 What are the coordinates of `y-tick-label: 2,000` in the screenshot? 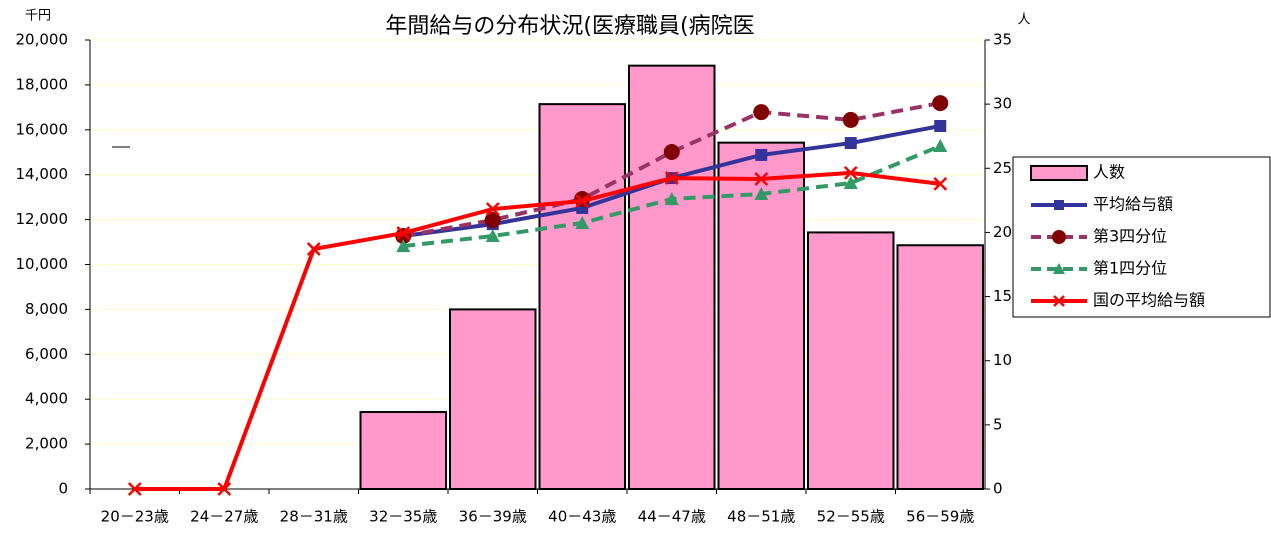 It's located at (46, 444).